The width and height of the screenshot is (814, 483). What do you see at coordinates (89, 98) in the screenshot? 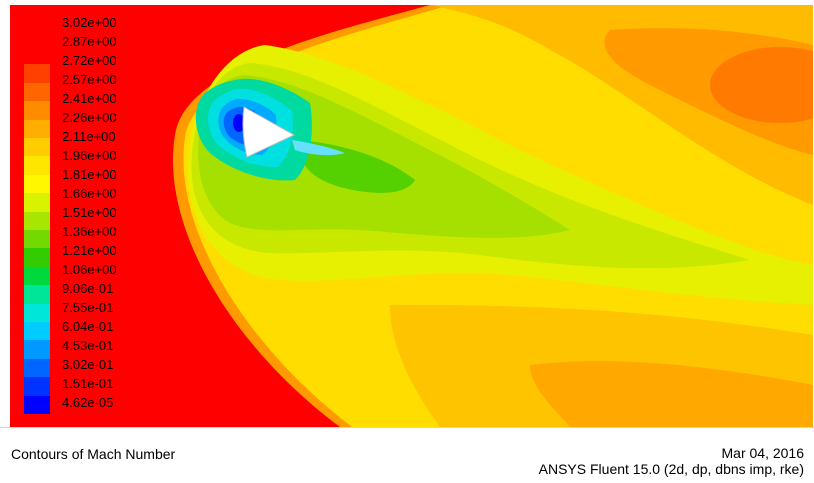
I see `legend-level-label: 2.41e+00` at bounding box center [89, 98].